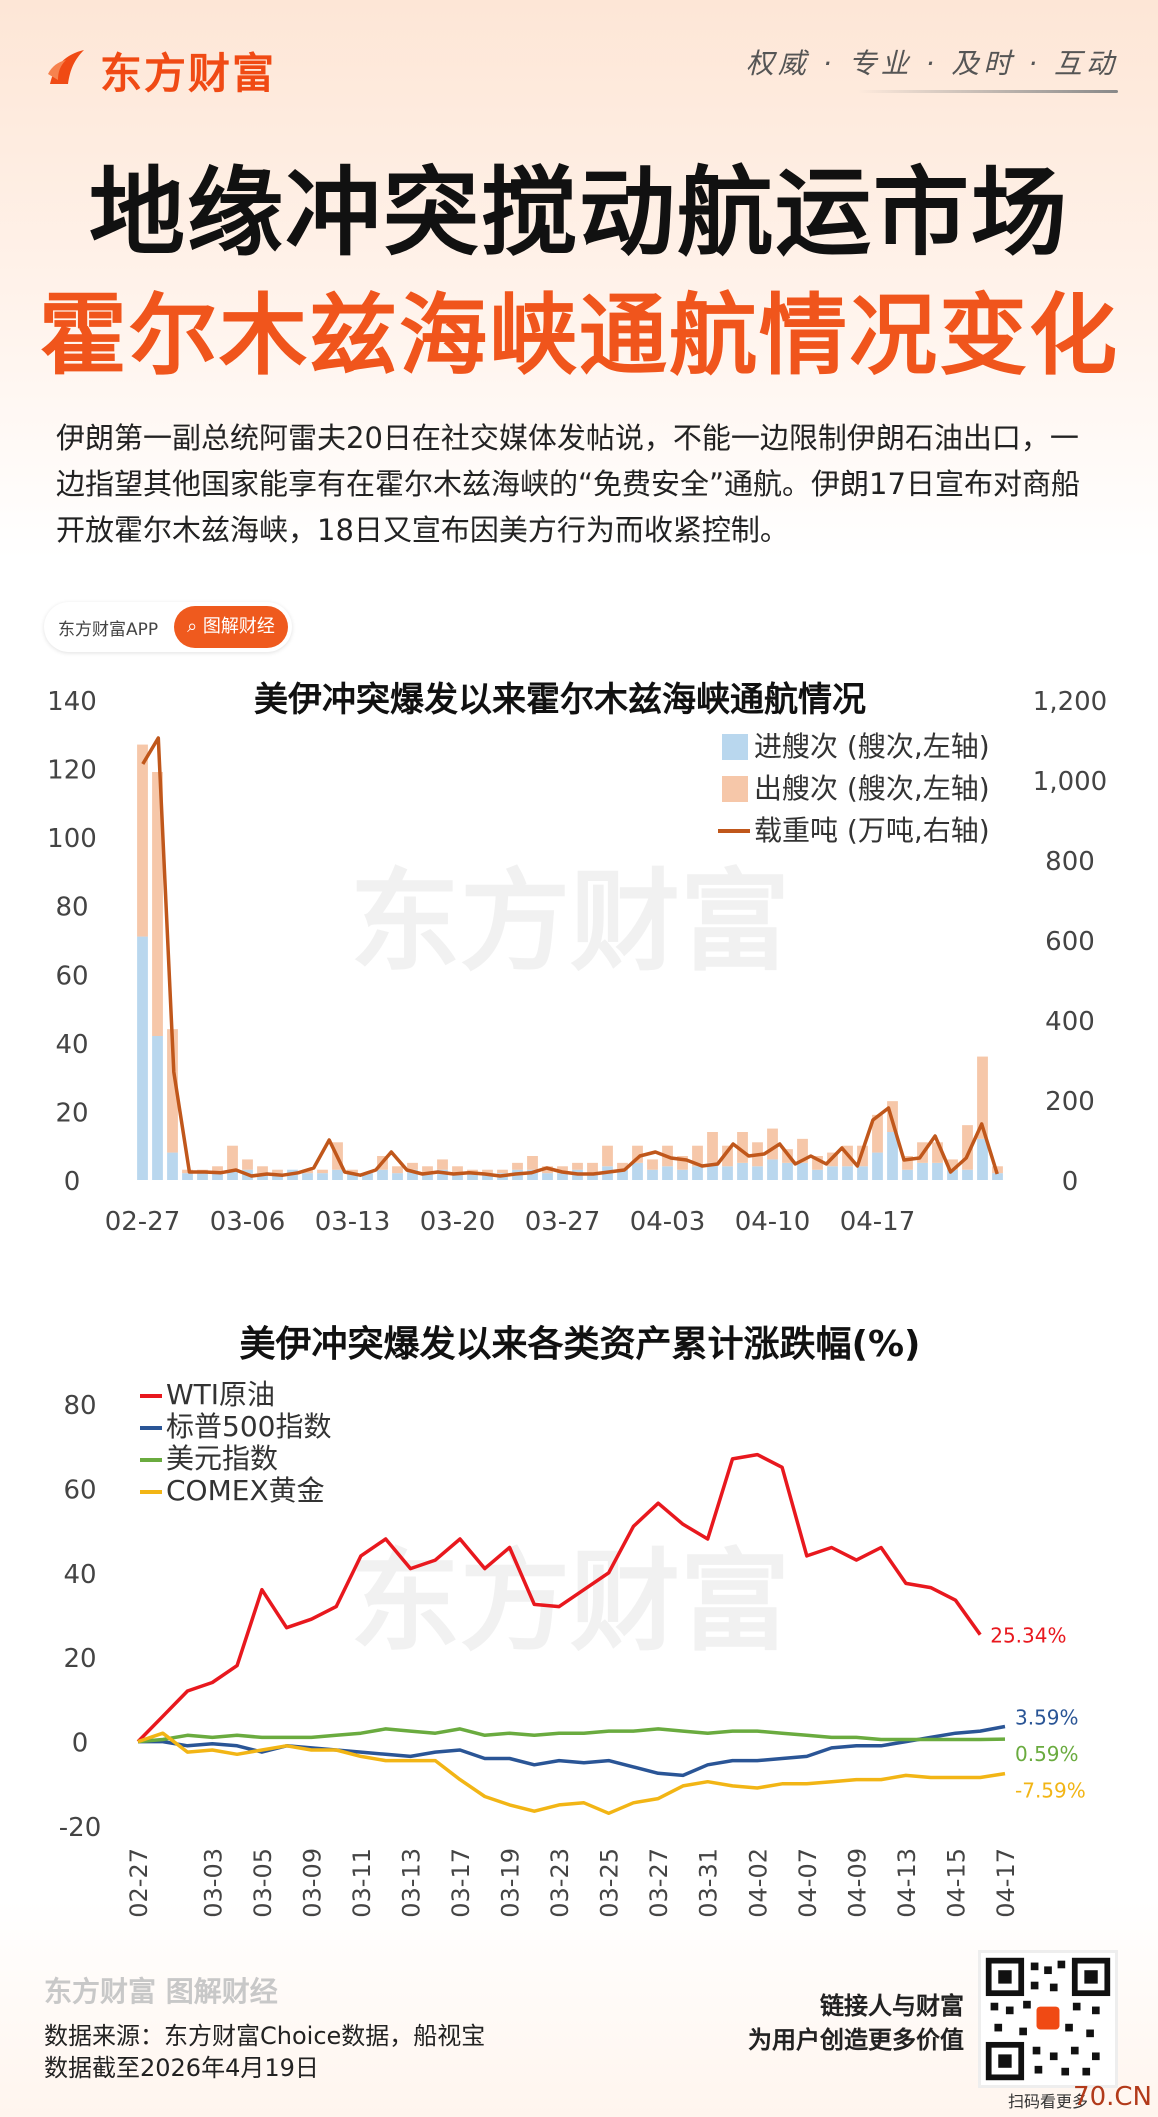 This screenshot has width=1158, height=2117. Describe the element at coordinates (659, 1883) in the screenshot. I see `x-tick-label: 03-27` at that location.